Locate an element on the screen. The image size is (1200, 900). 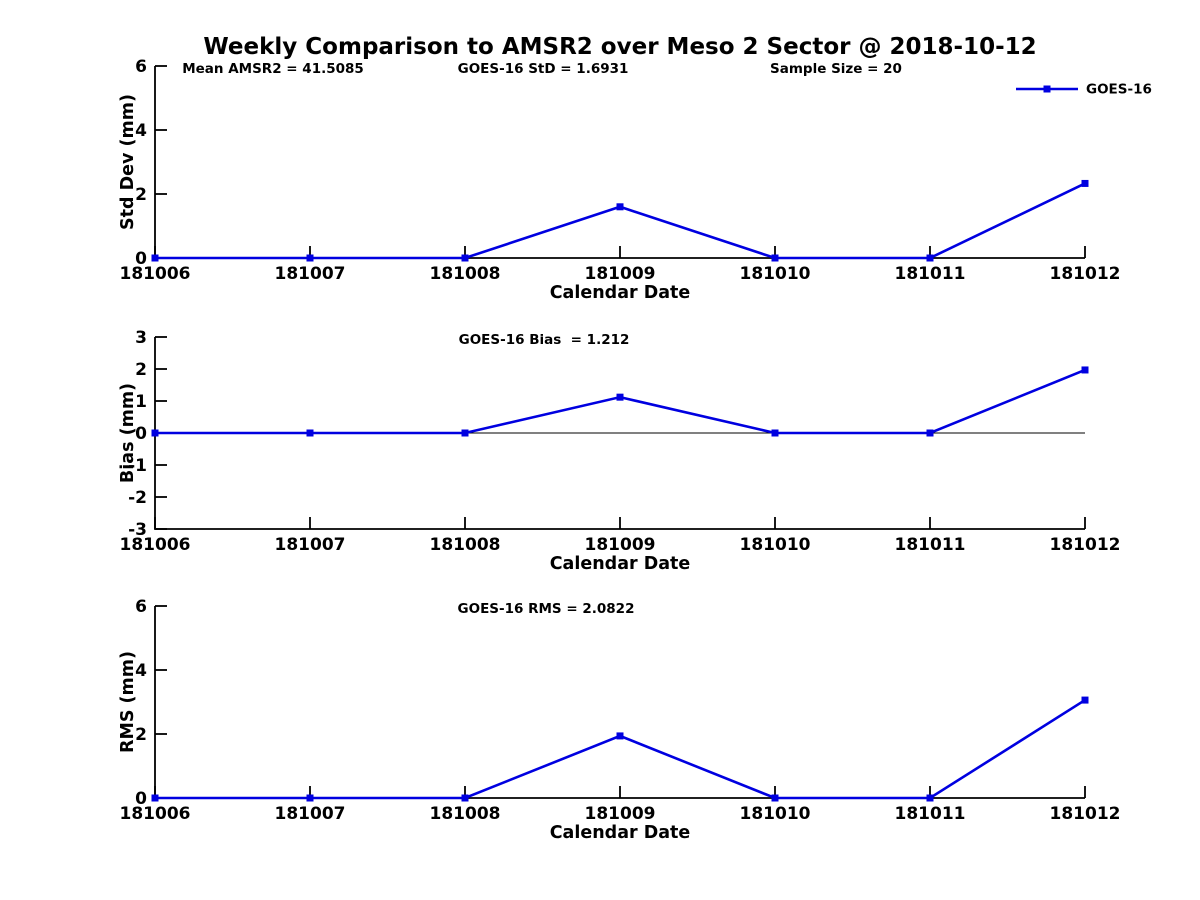
y-axis-label-rms: RMS (mm) is located at coordinates (128, 702).